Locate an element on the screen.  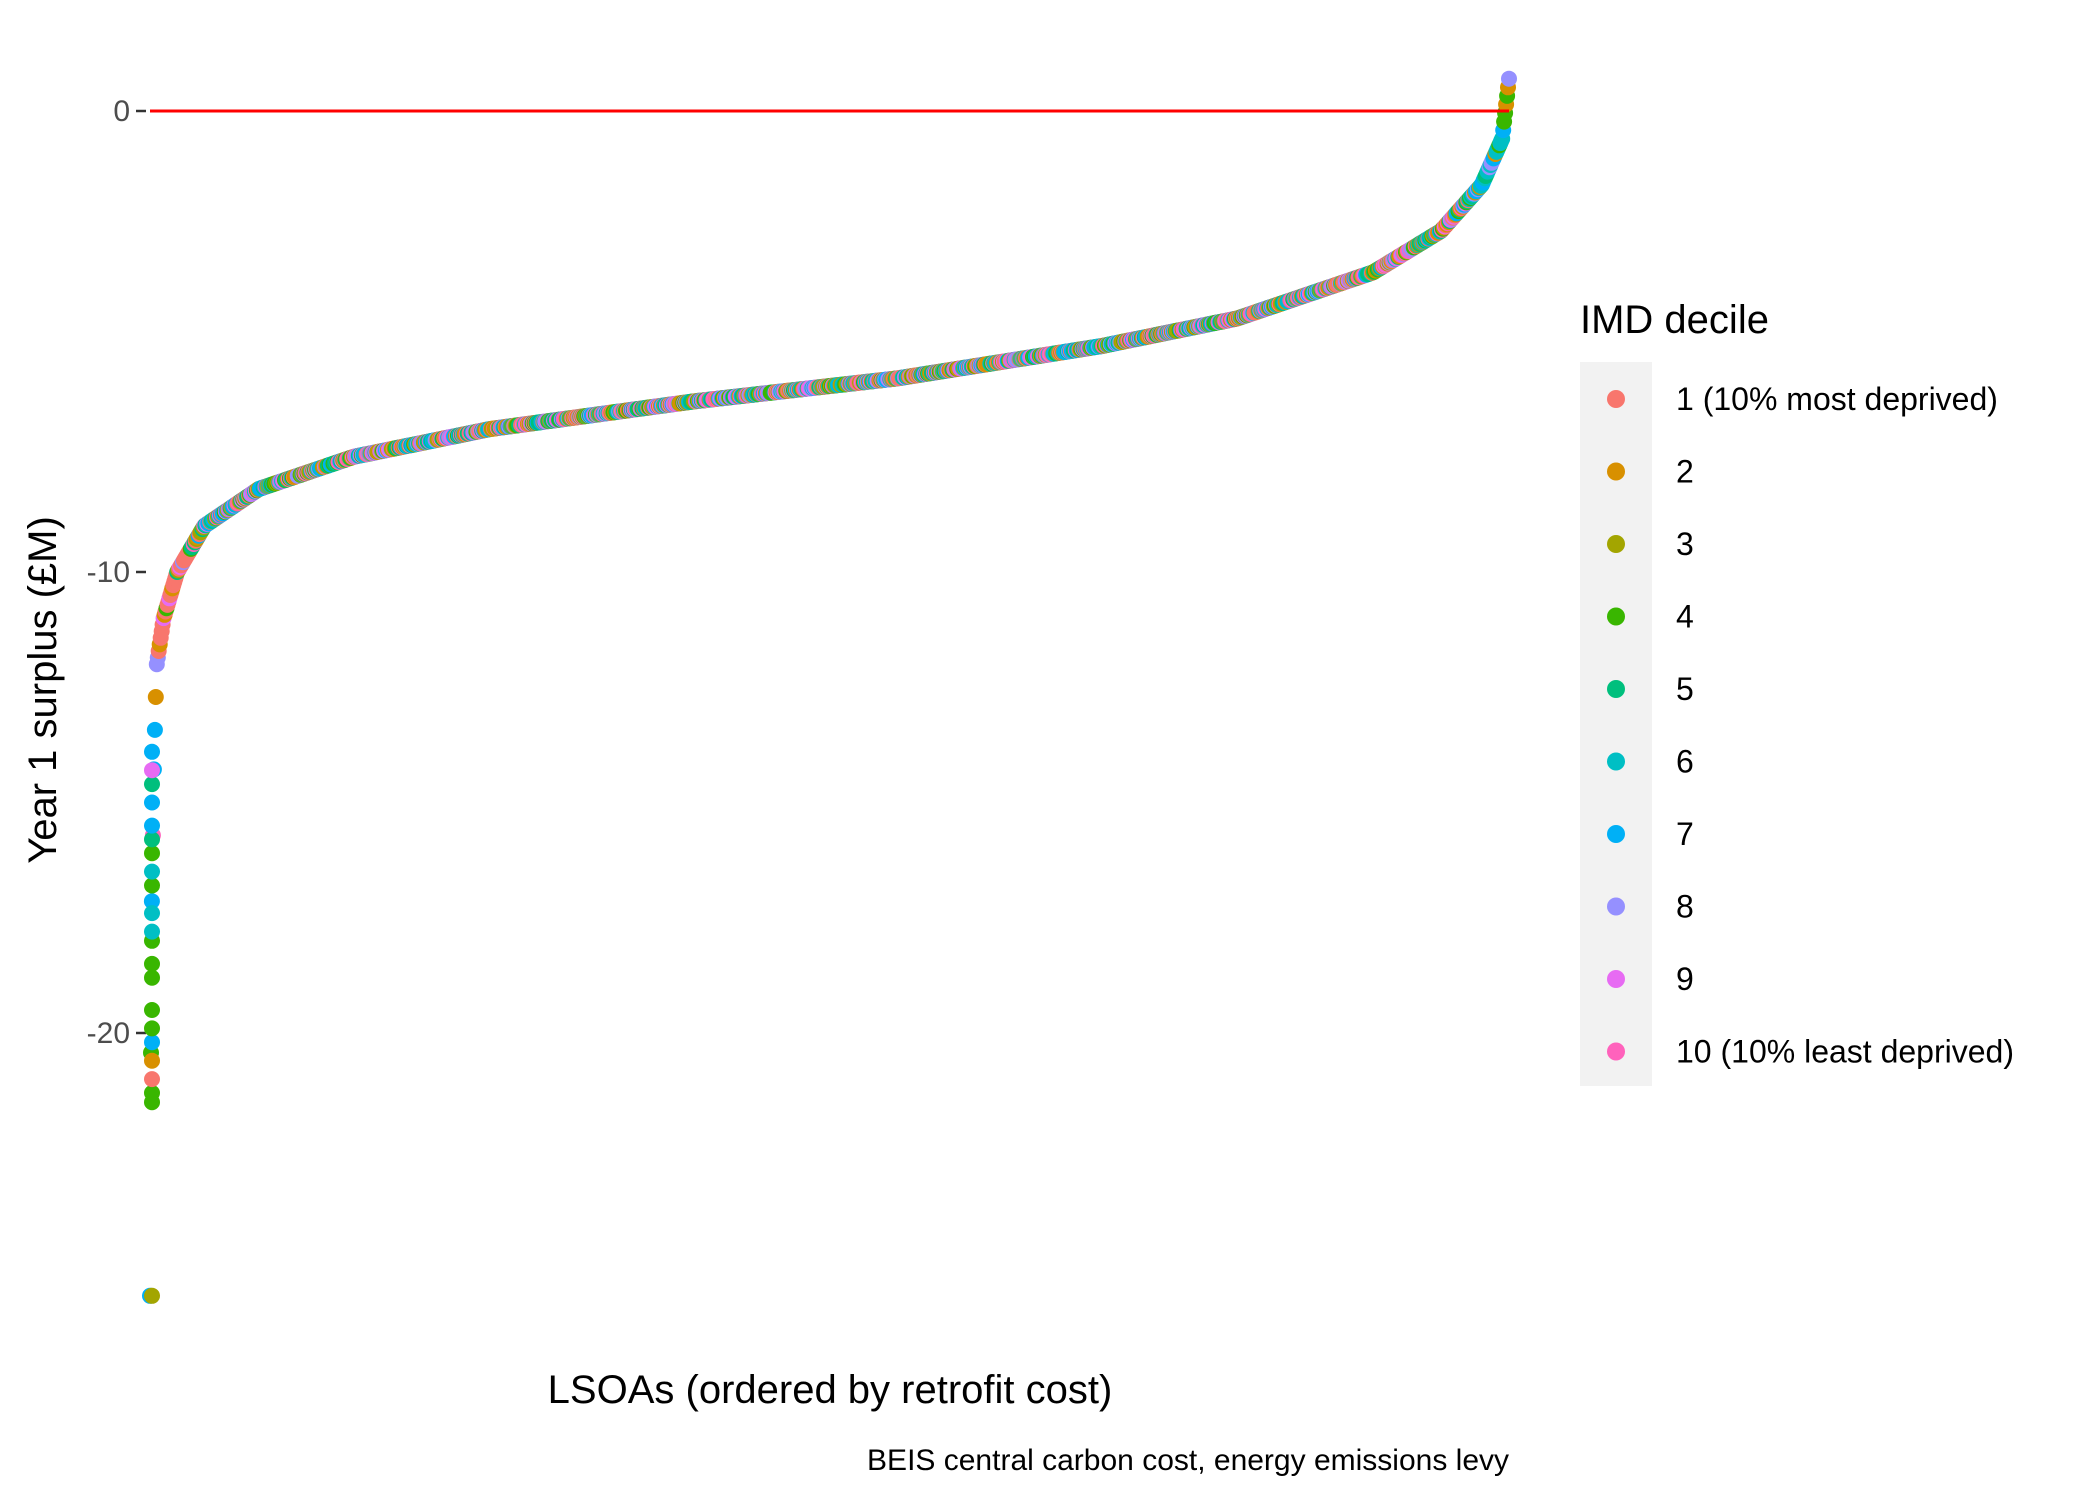
x-axis-title: LSOAs (ordered by retrofit cost) is located at coordinates (830, 1390).